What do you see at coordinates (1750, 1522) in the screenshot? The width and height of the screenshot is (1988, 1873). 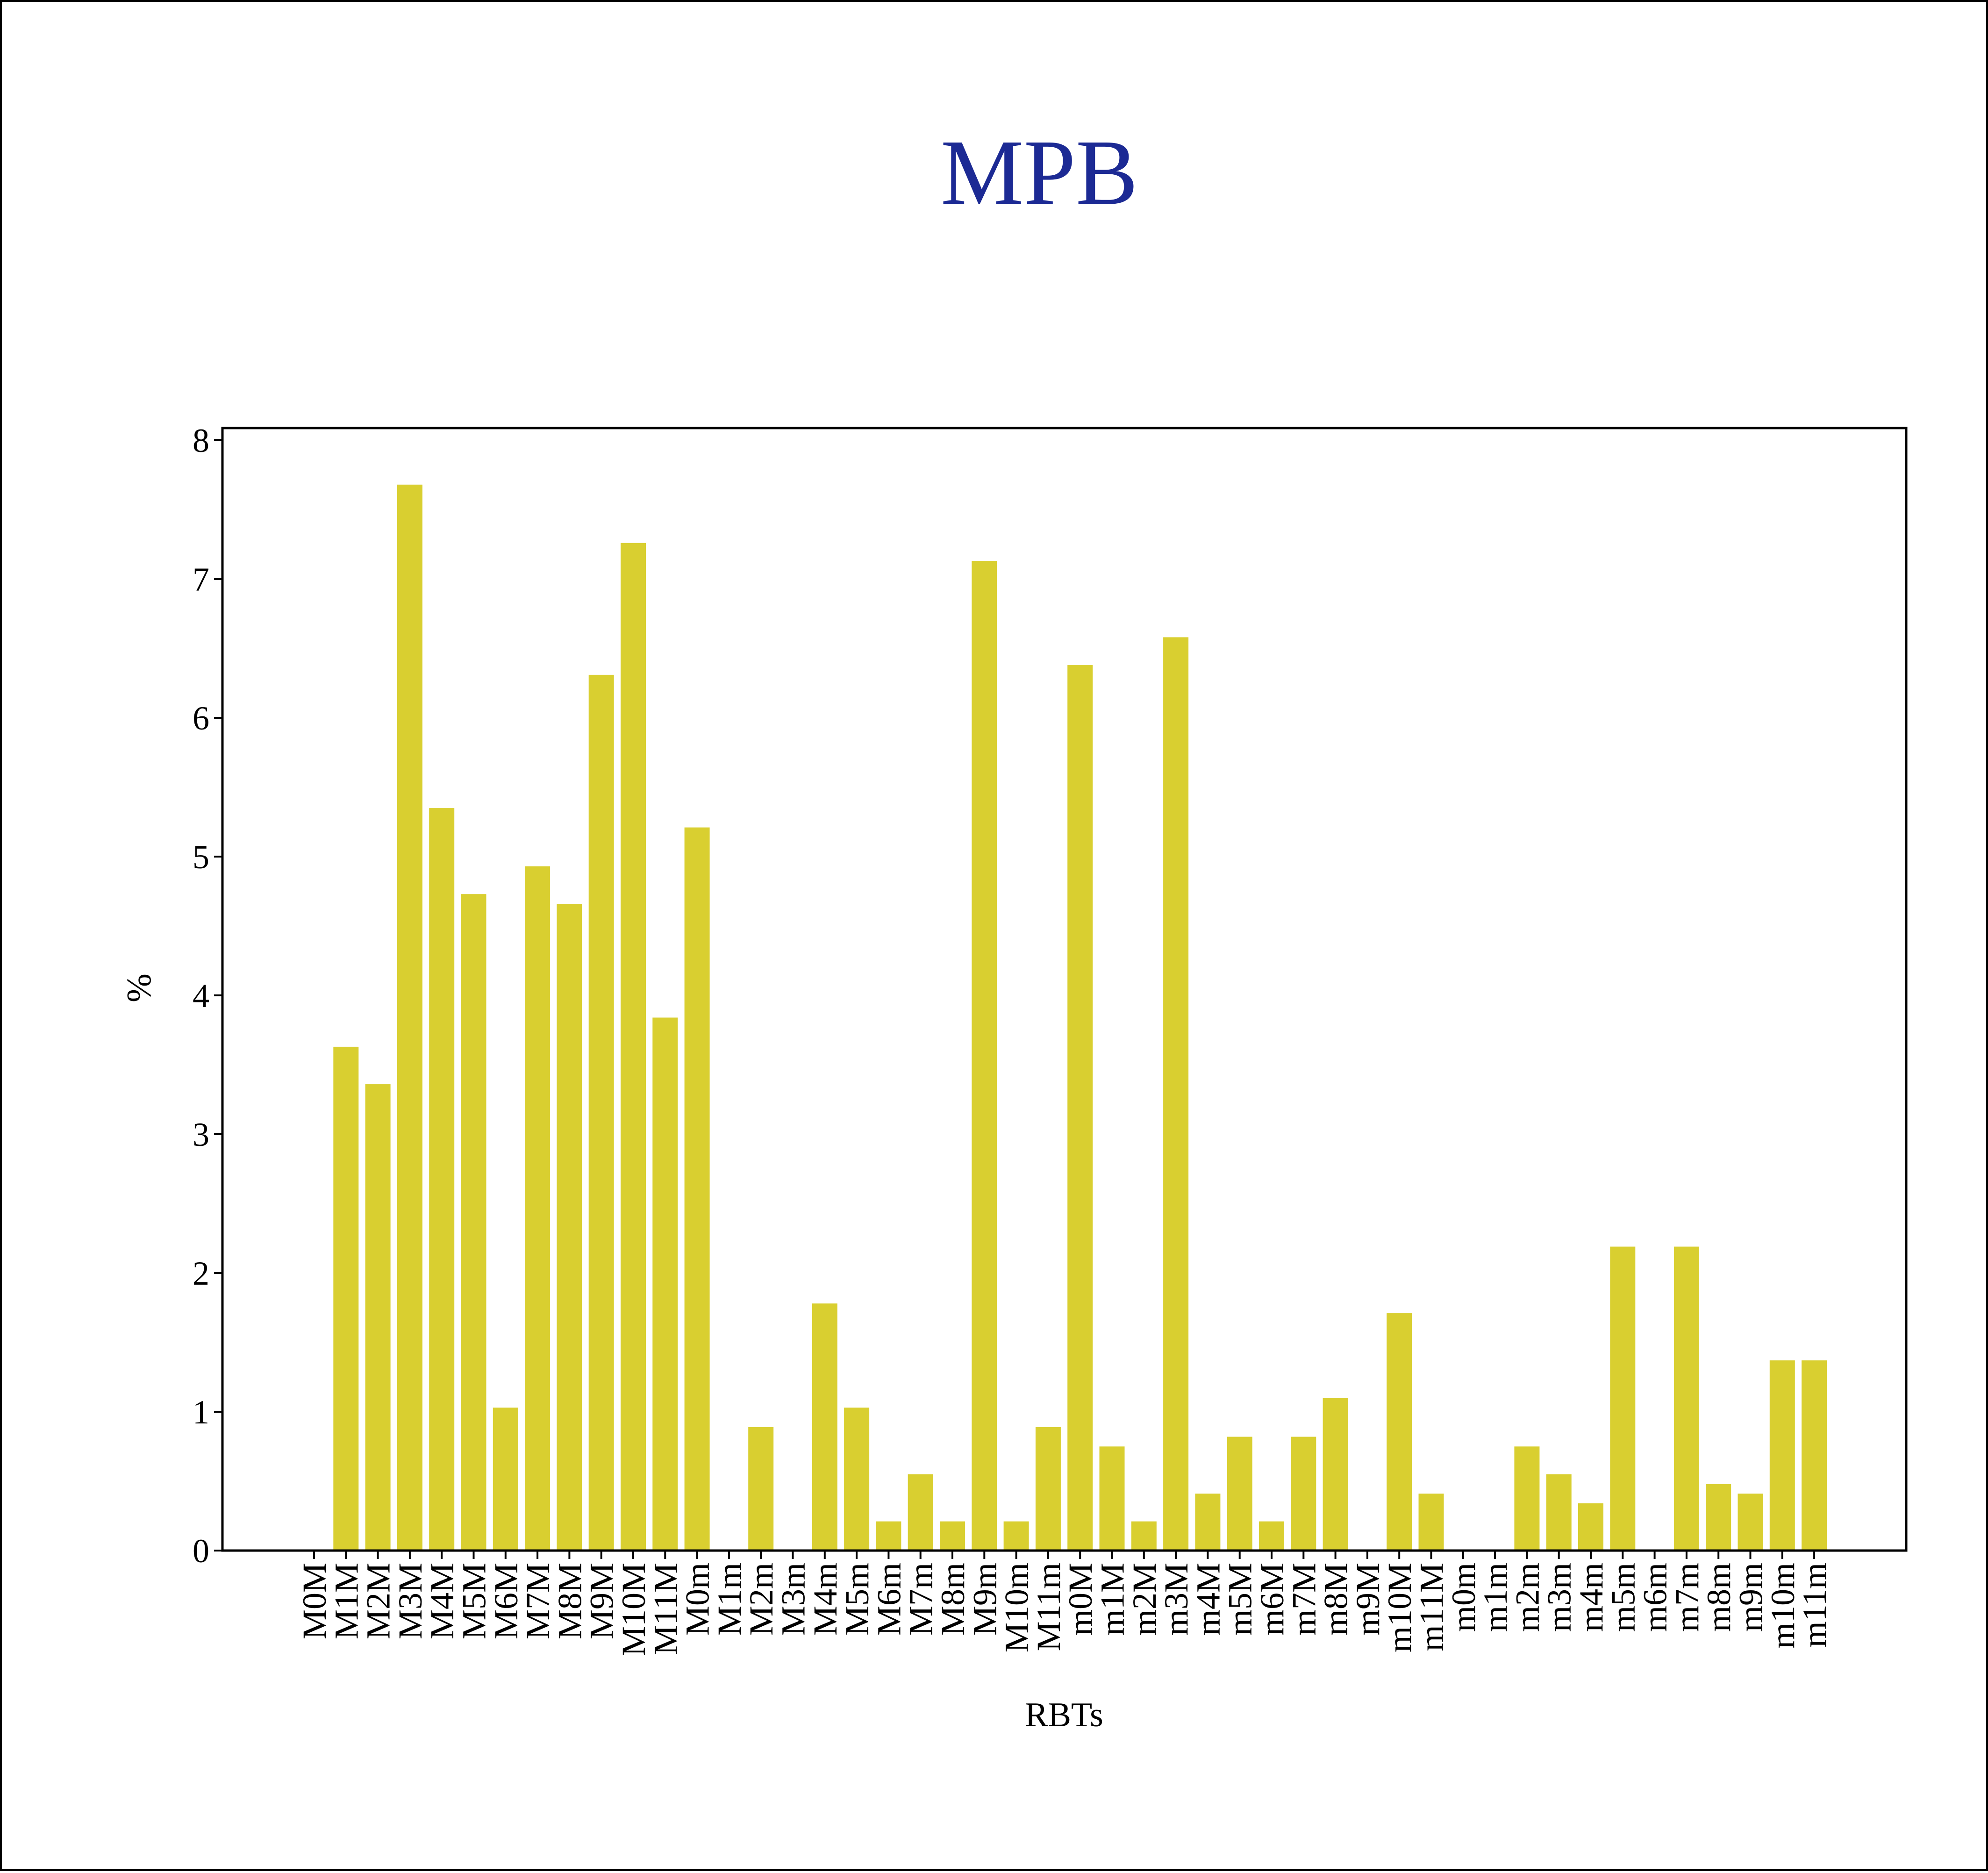 I see `bar-m9m` at bounding box center [1750, 1522].